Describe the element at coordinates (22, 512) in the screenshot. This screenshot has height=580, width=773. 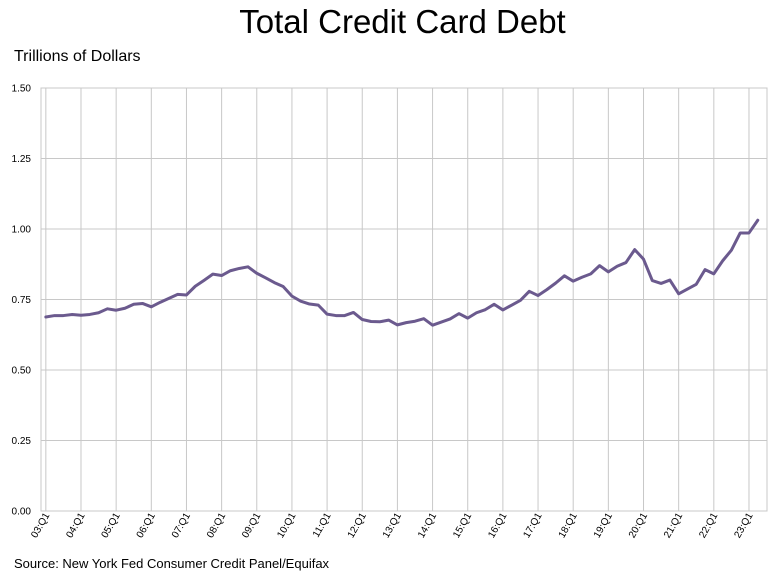
I see `y-tick-label: 0.00` at that location.